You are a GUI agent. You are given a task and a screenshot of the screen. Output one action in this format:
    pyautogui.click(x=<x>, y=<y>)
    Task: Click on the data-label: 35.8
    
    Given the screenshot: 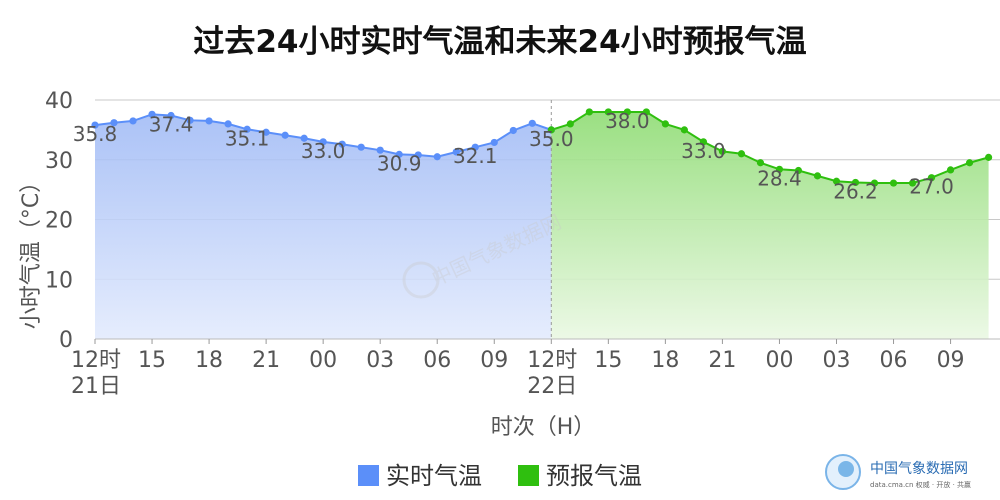 What is the action you would take?
    pyautogui.click(x=95, y=134)
    